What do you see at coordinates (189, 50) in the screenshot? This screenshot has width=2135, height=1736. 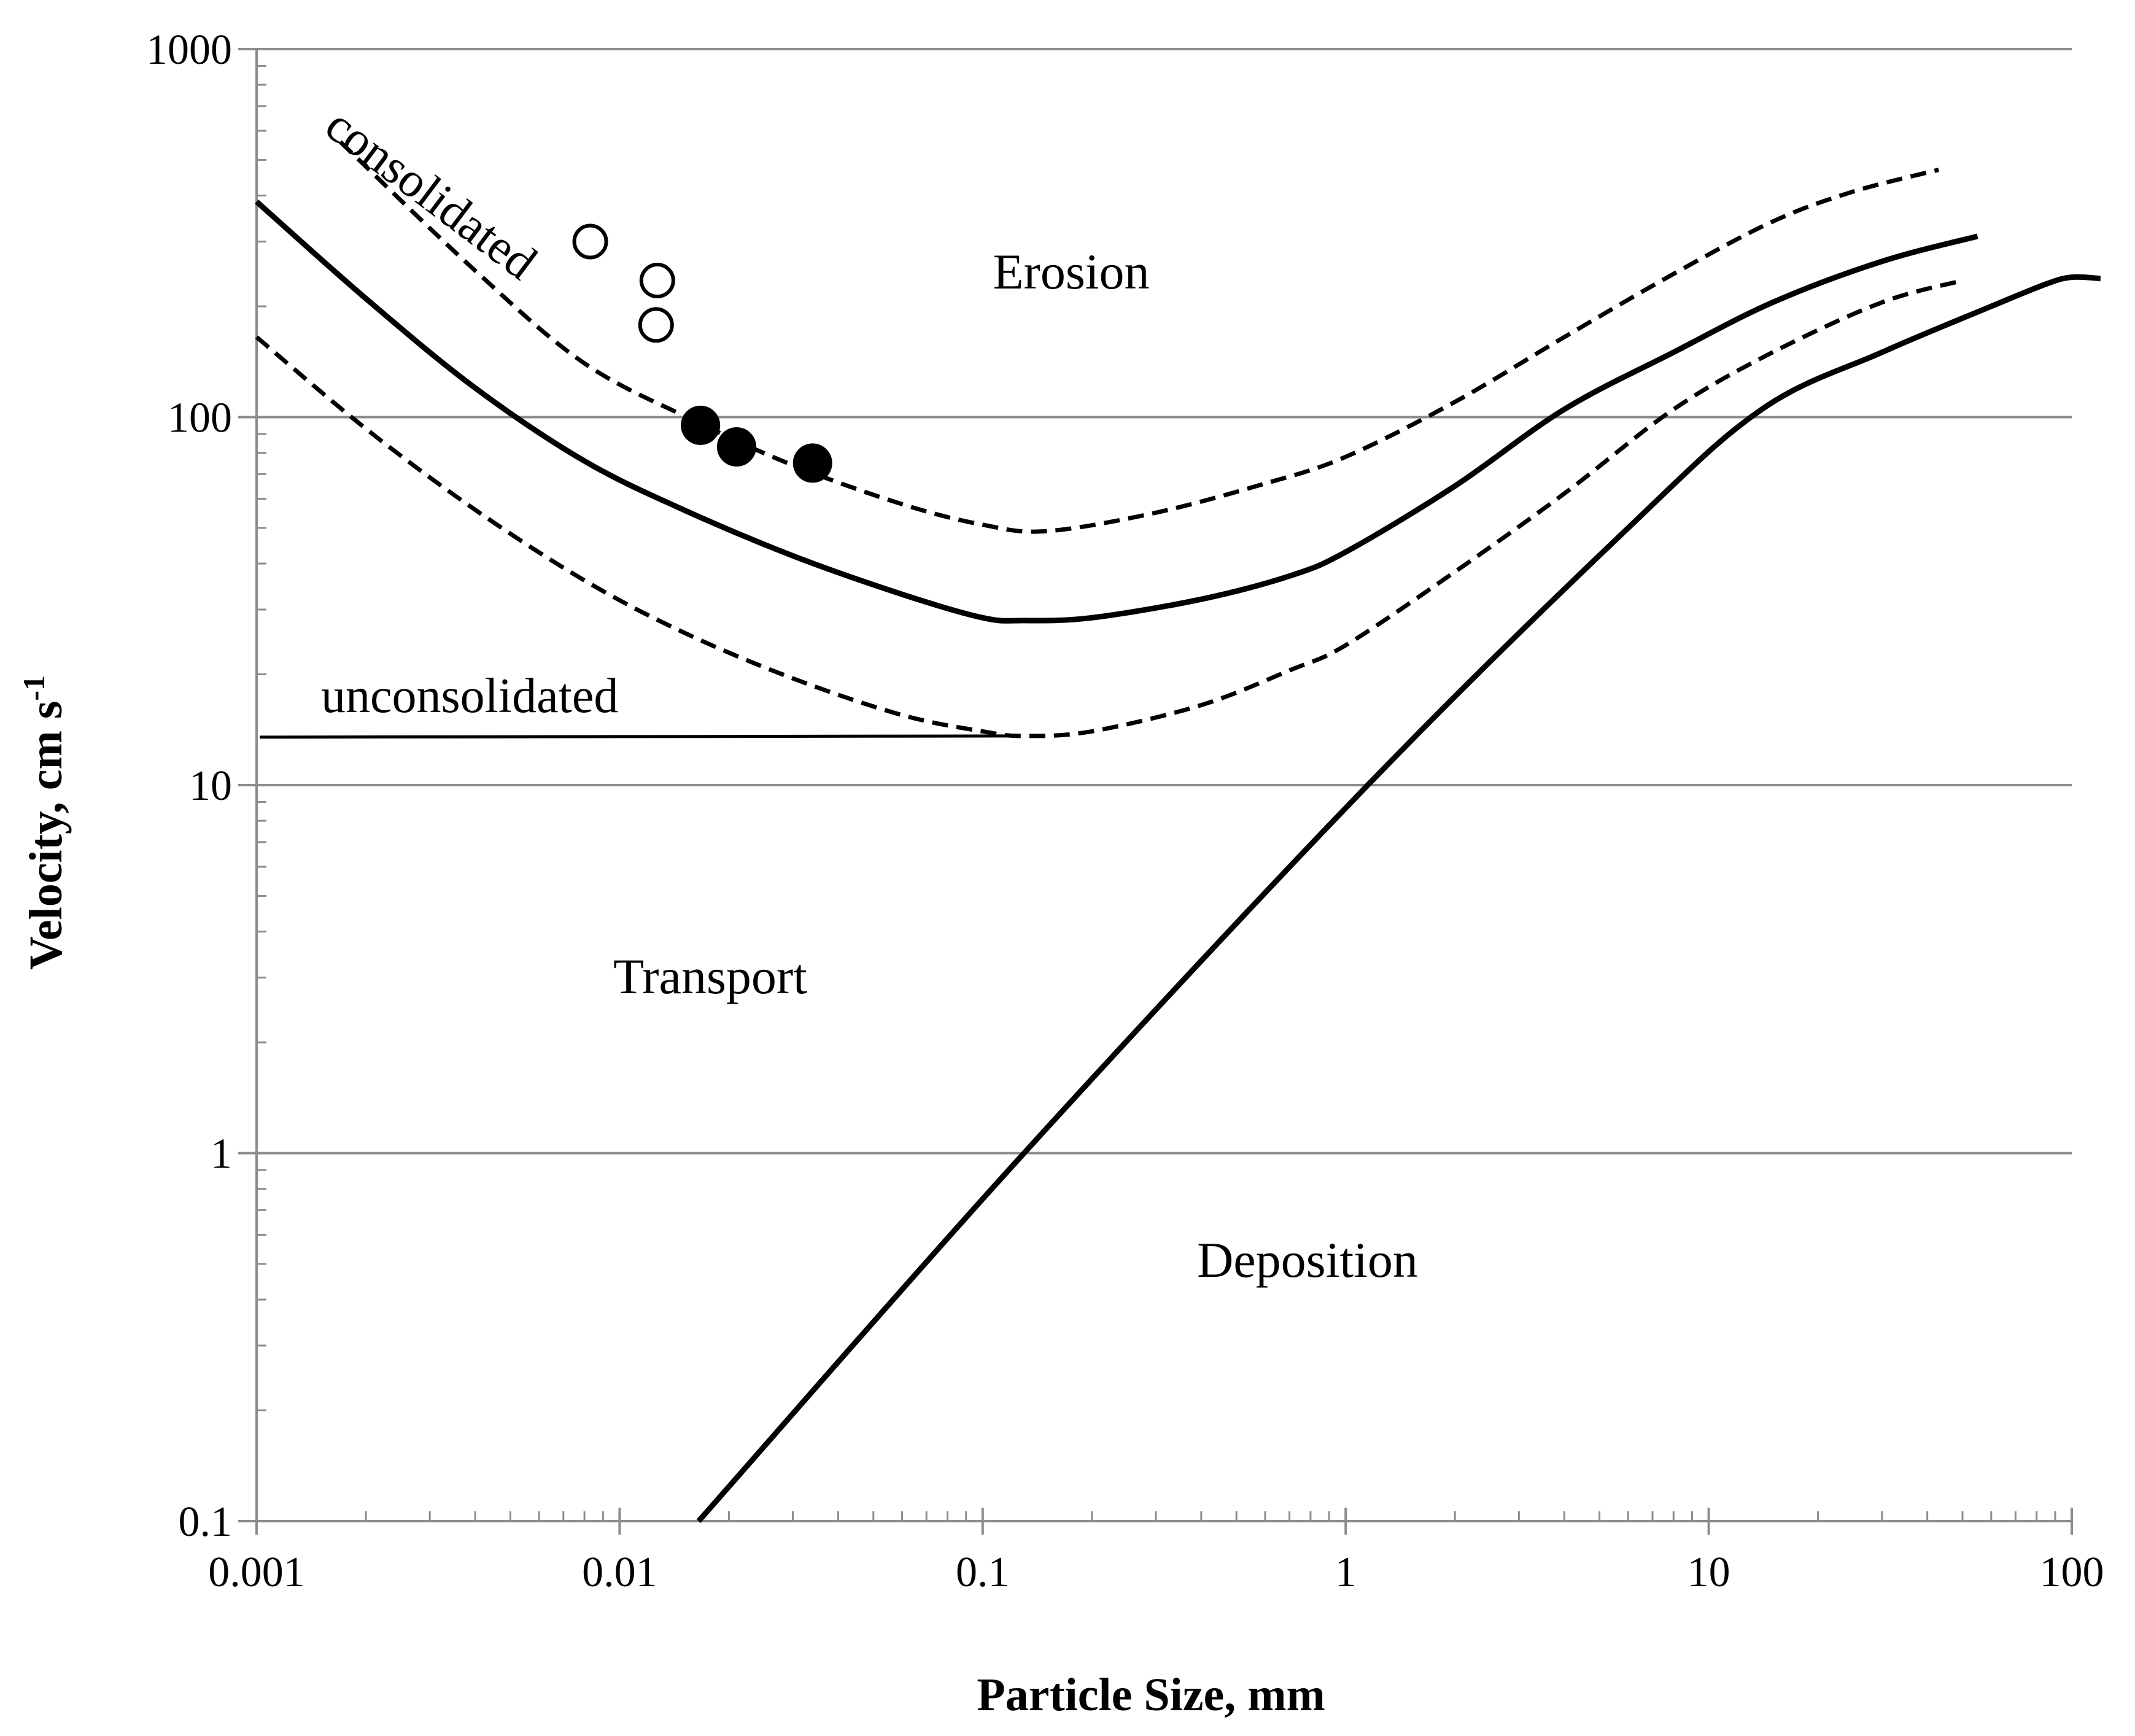 I see `y-tick-label-1000: 1000` at bounding box center [189, 50].